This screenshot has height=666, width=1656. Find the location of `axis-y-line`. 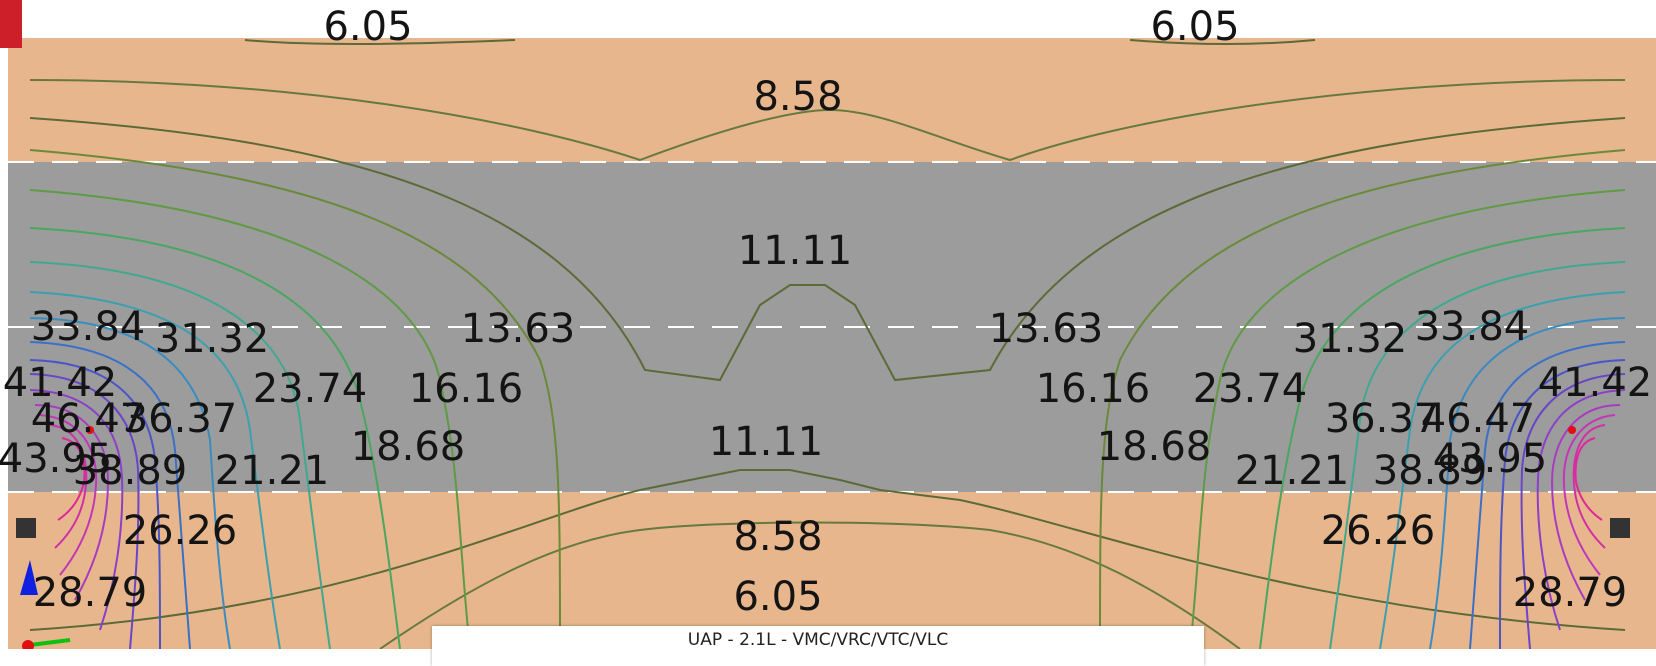

axis-y-line is located at coordinates (50, 642).